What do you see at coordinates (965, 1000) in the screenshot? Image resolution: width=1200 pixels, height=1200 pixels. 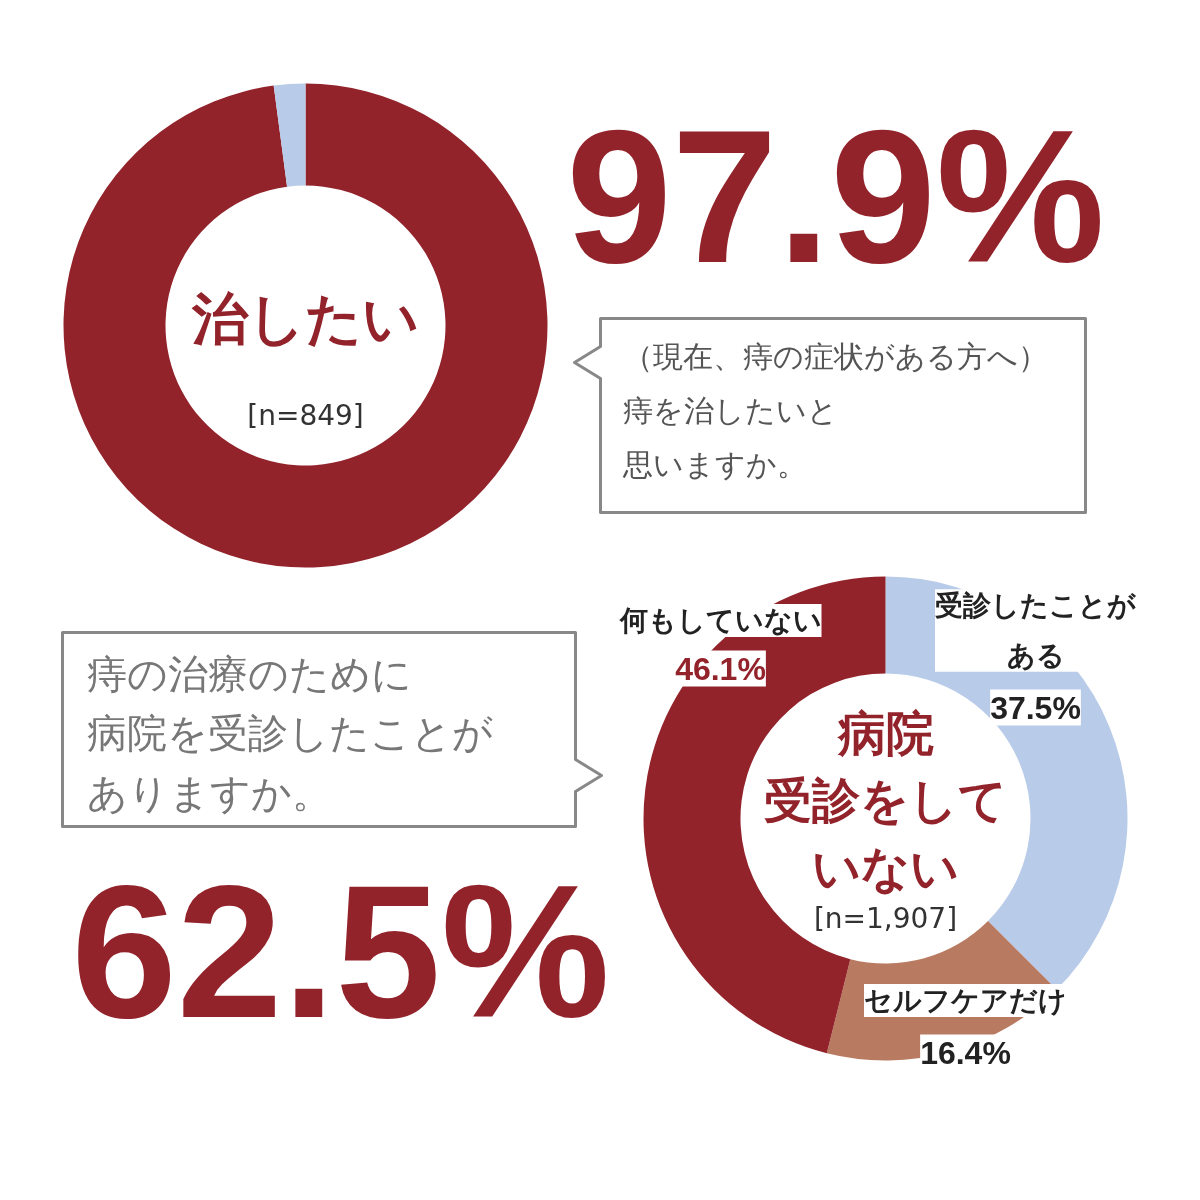 I see `slice-label: セルフケアだけ` at bounding box center [965, 1000].